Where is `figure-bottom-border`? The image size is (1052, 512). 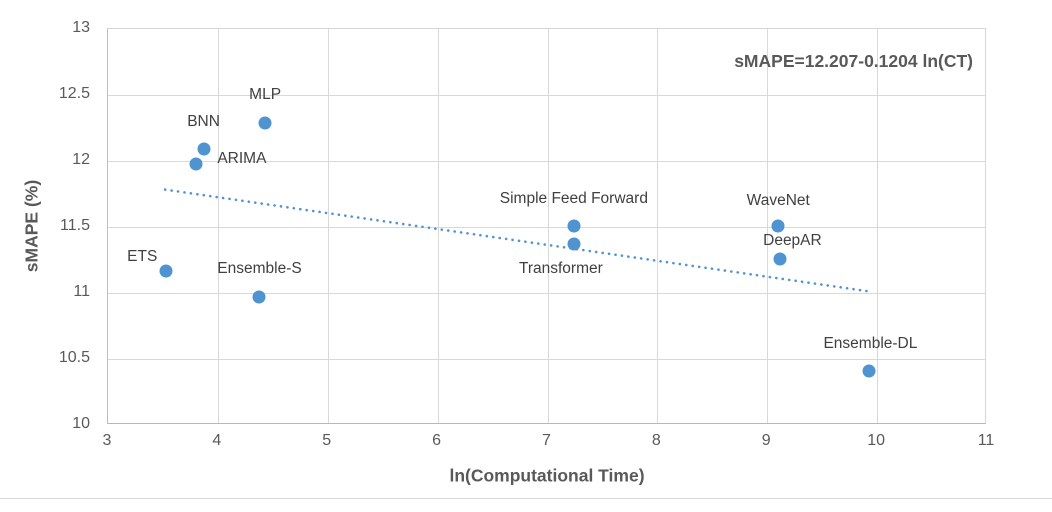
figure-bottom-border is located at coordinates (526, 498).